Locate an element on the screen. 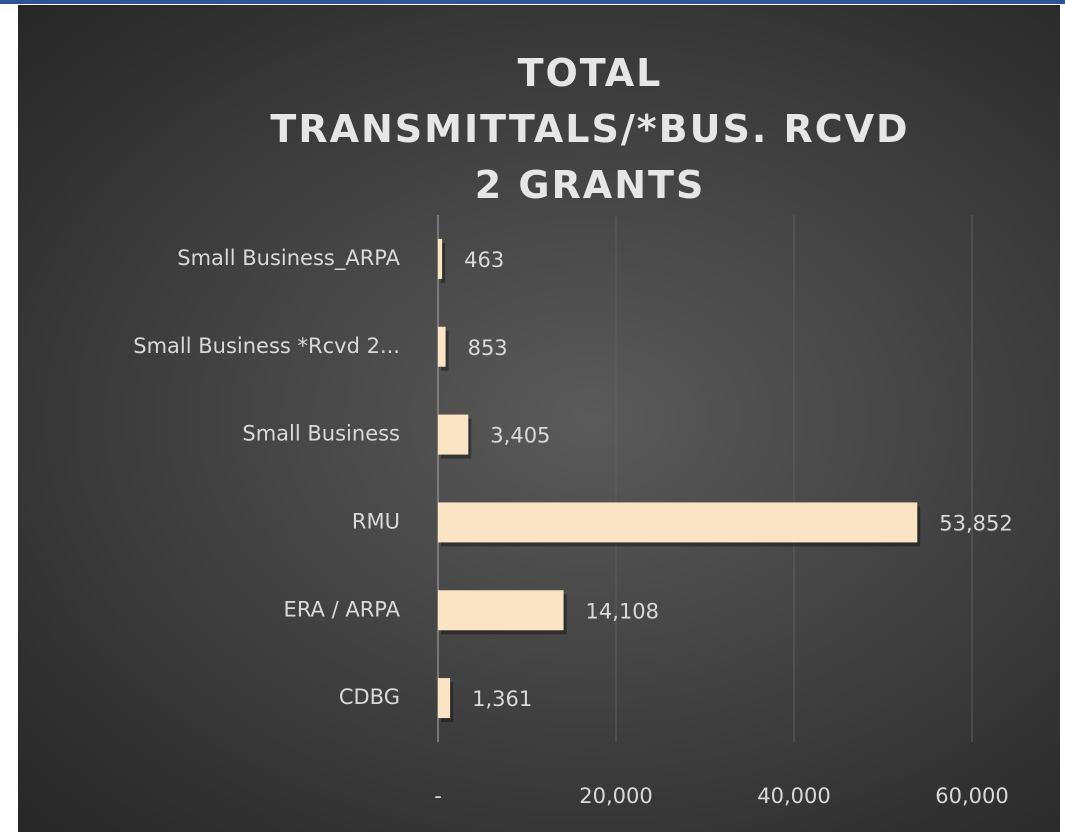  x-tick-label: 40,000 is located at coordinates (793, 796).